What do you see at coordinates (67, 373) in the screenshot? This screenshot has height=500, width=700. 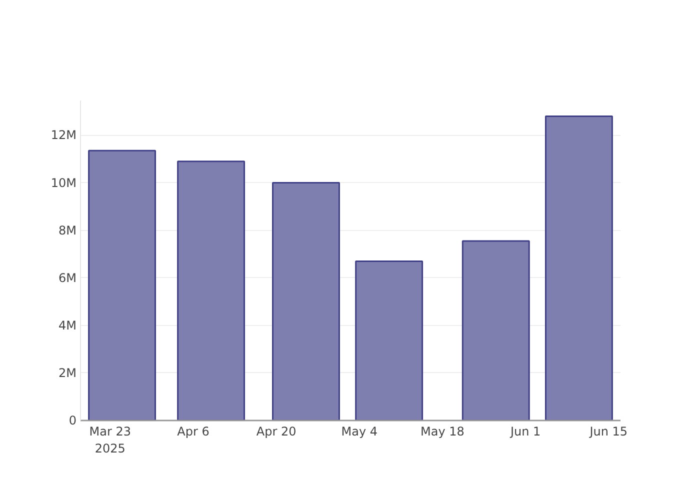 I see `y-tick-label: 2M` at bounding box center [67, 373].